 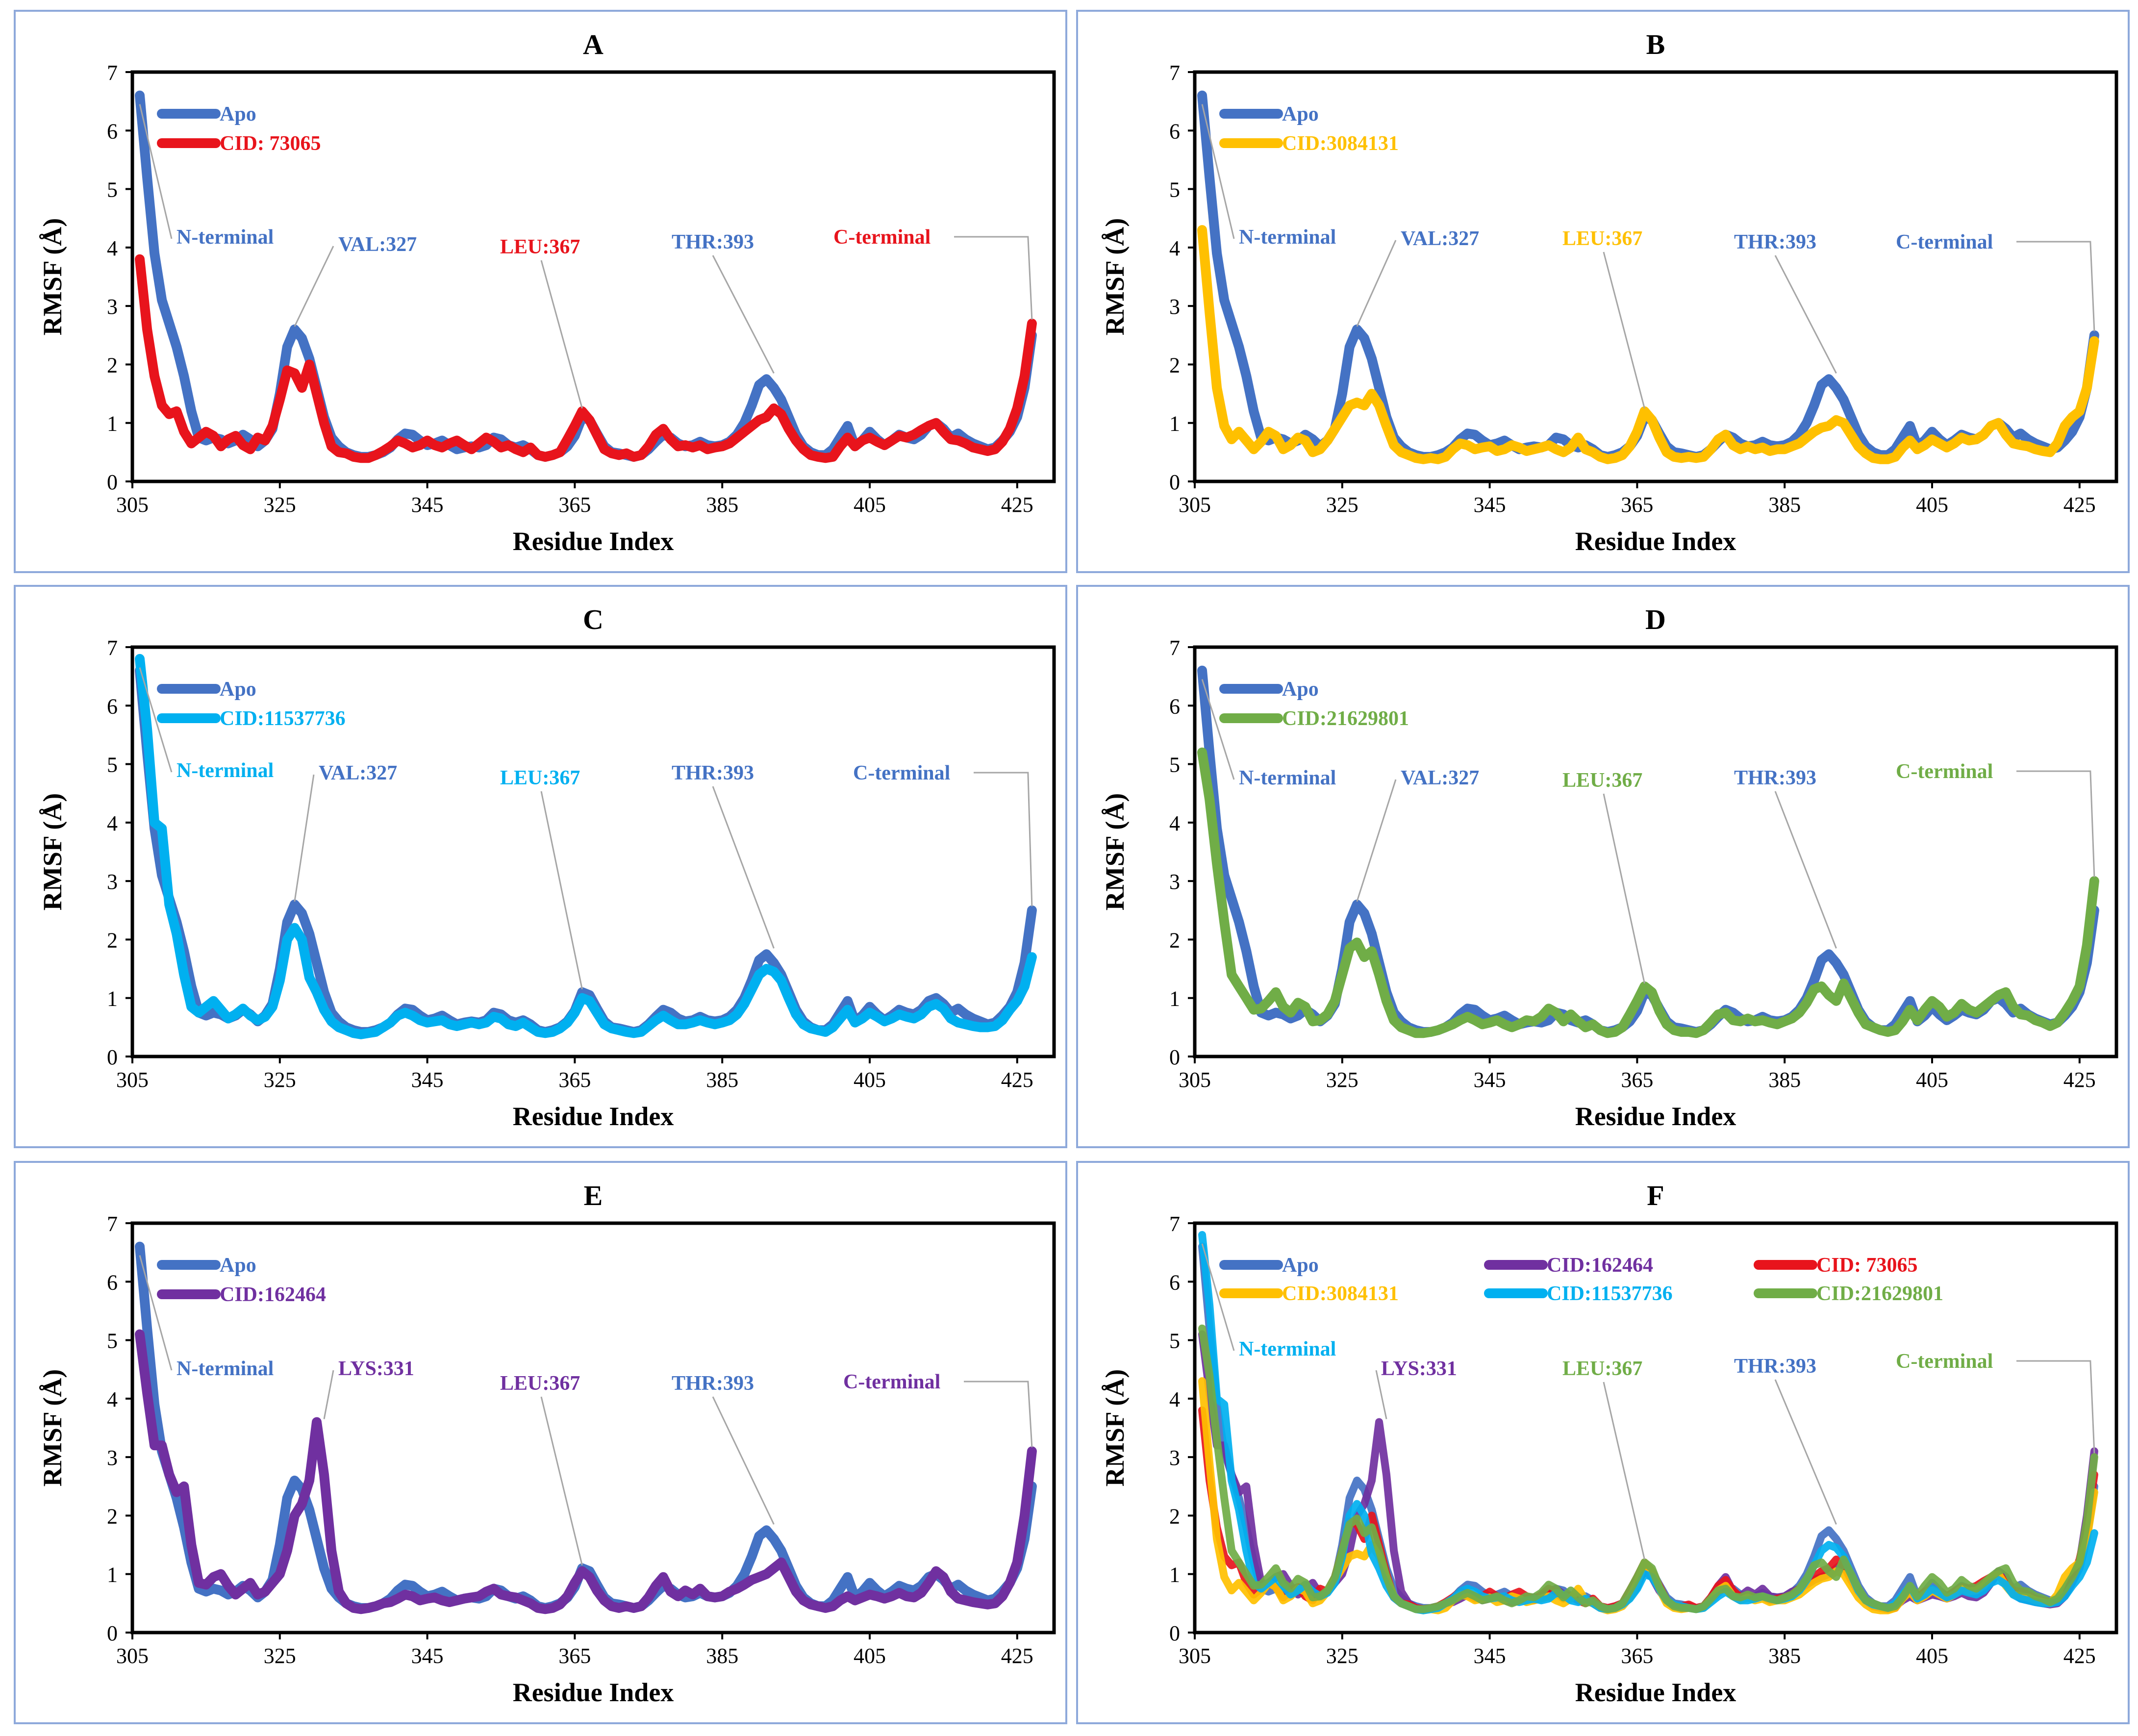 What do you see at coordinates (593, 1195) in the screenshot?
I see `chart-title: E` at bounding box center [593, 1195].